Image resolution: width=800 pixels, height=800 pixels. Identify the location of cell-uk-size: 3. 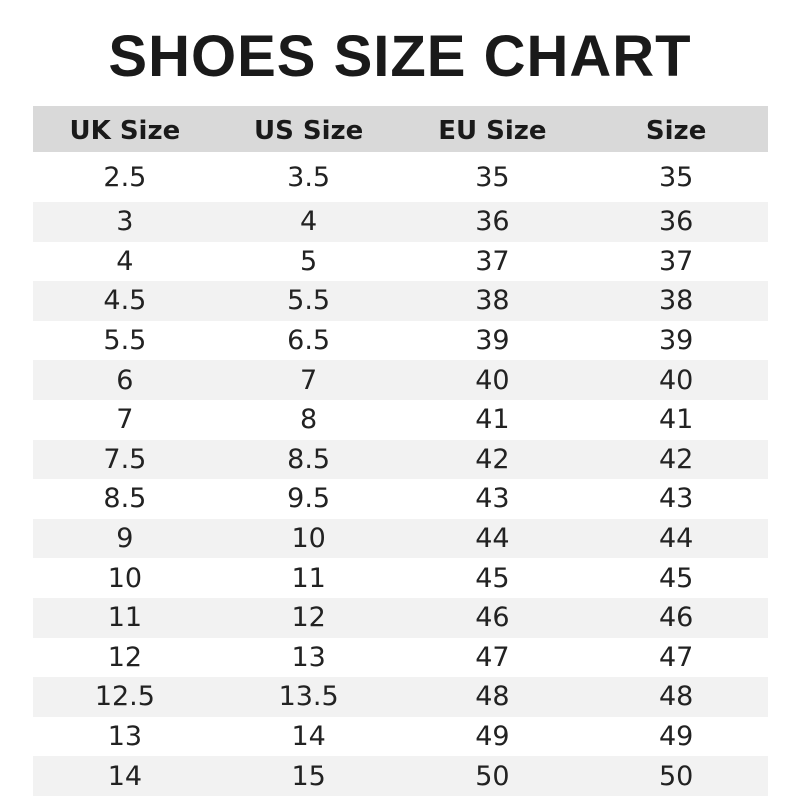
(125, 222).